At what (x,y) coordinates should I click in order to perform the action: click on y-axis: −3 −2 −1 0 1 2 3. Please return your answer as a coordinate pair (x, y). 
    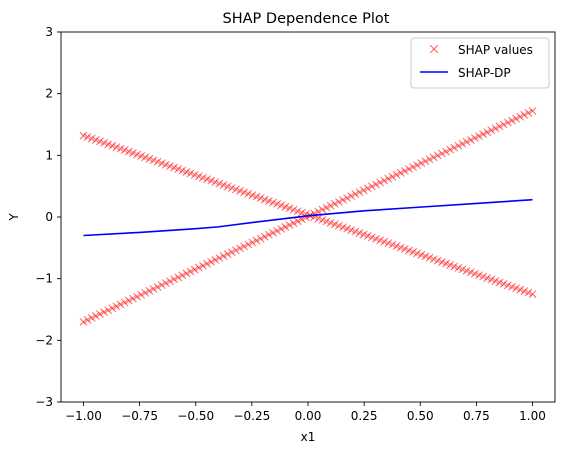
    Looking at the image, I should click on (48, 217).